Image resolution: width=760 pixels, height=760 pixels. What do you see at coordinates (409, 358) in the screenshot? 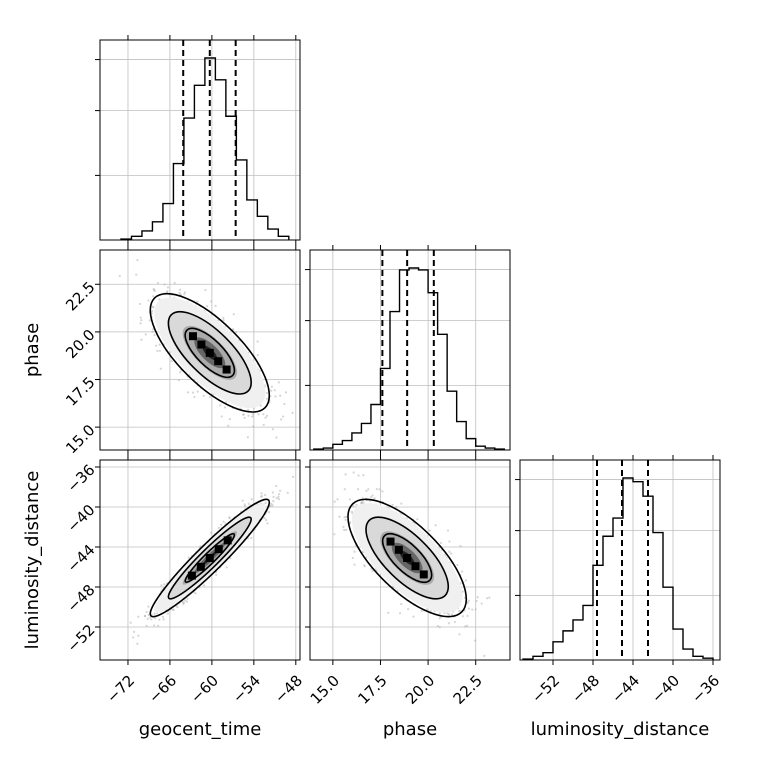
I see `hist-bars-phase` at bounding box center [409, 358].